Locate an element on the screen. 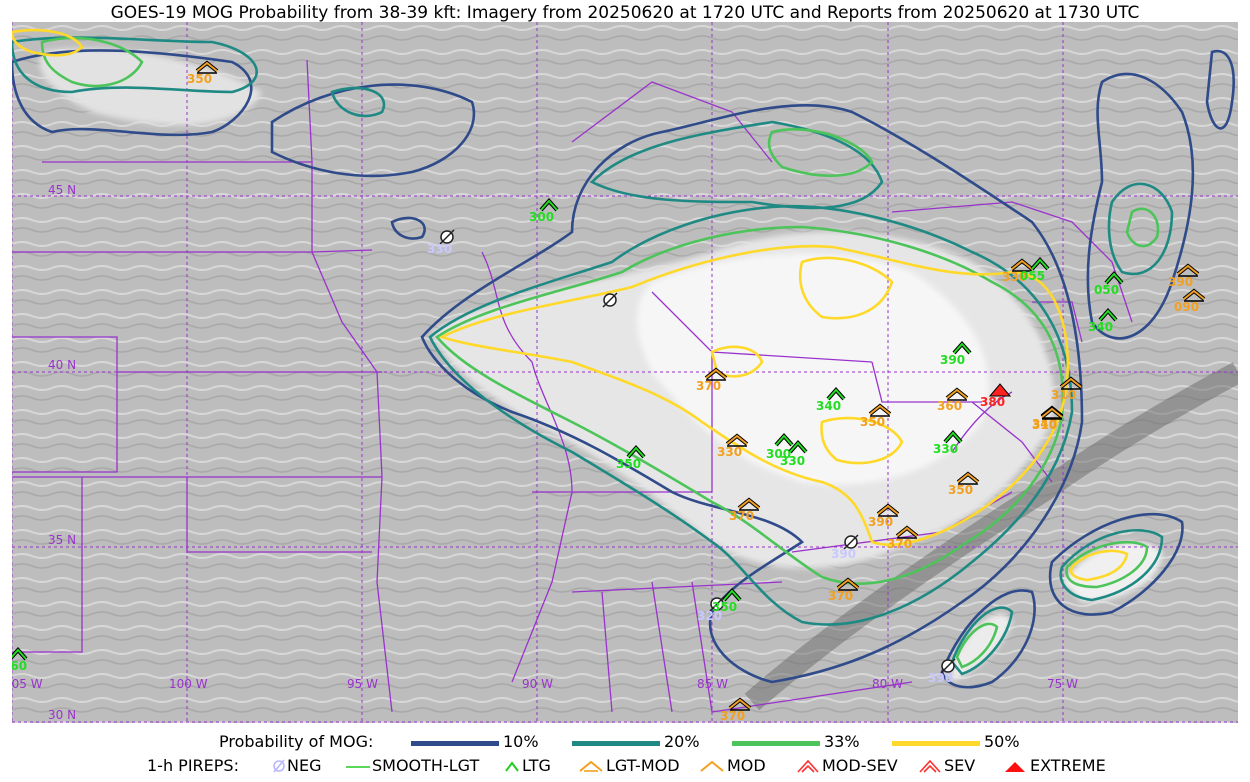 This screenshot has height=782, width=1250. ltg-report-marker: 050 is located at coordinates (1109, 283).